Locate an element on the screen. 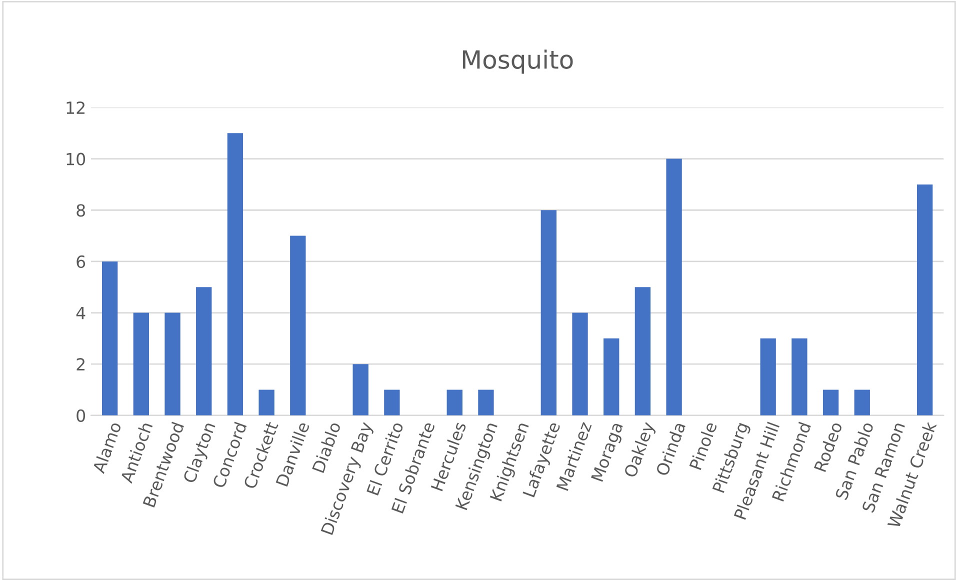 The height and width of the screenshot is (581, 958). y-tick-label: 6 is located at coordinates (81, 261).